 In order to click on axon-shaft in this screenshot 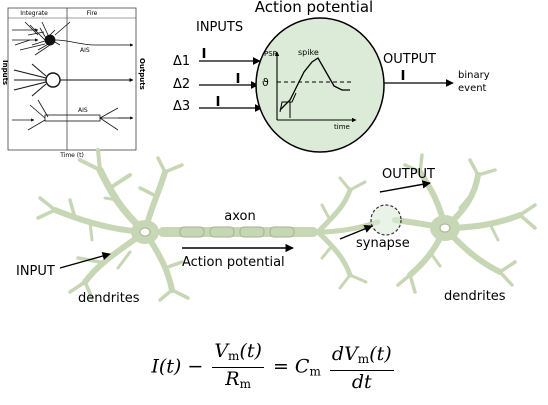, I will do `click(238, 232)`.